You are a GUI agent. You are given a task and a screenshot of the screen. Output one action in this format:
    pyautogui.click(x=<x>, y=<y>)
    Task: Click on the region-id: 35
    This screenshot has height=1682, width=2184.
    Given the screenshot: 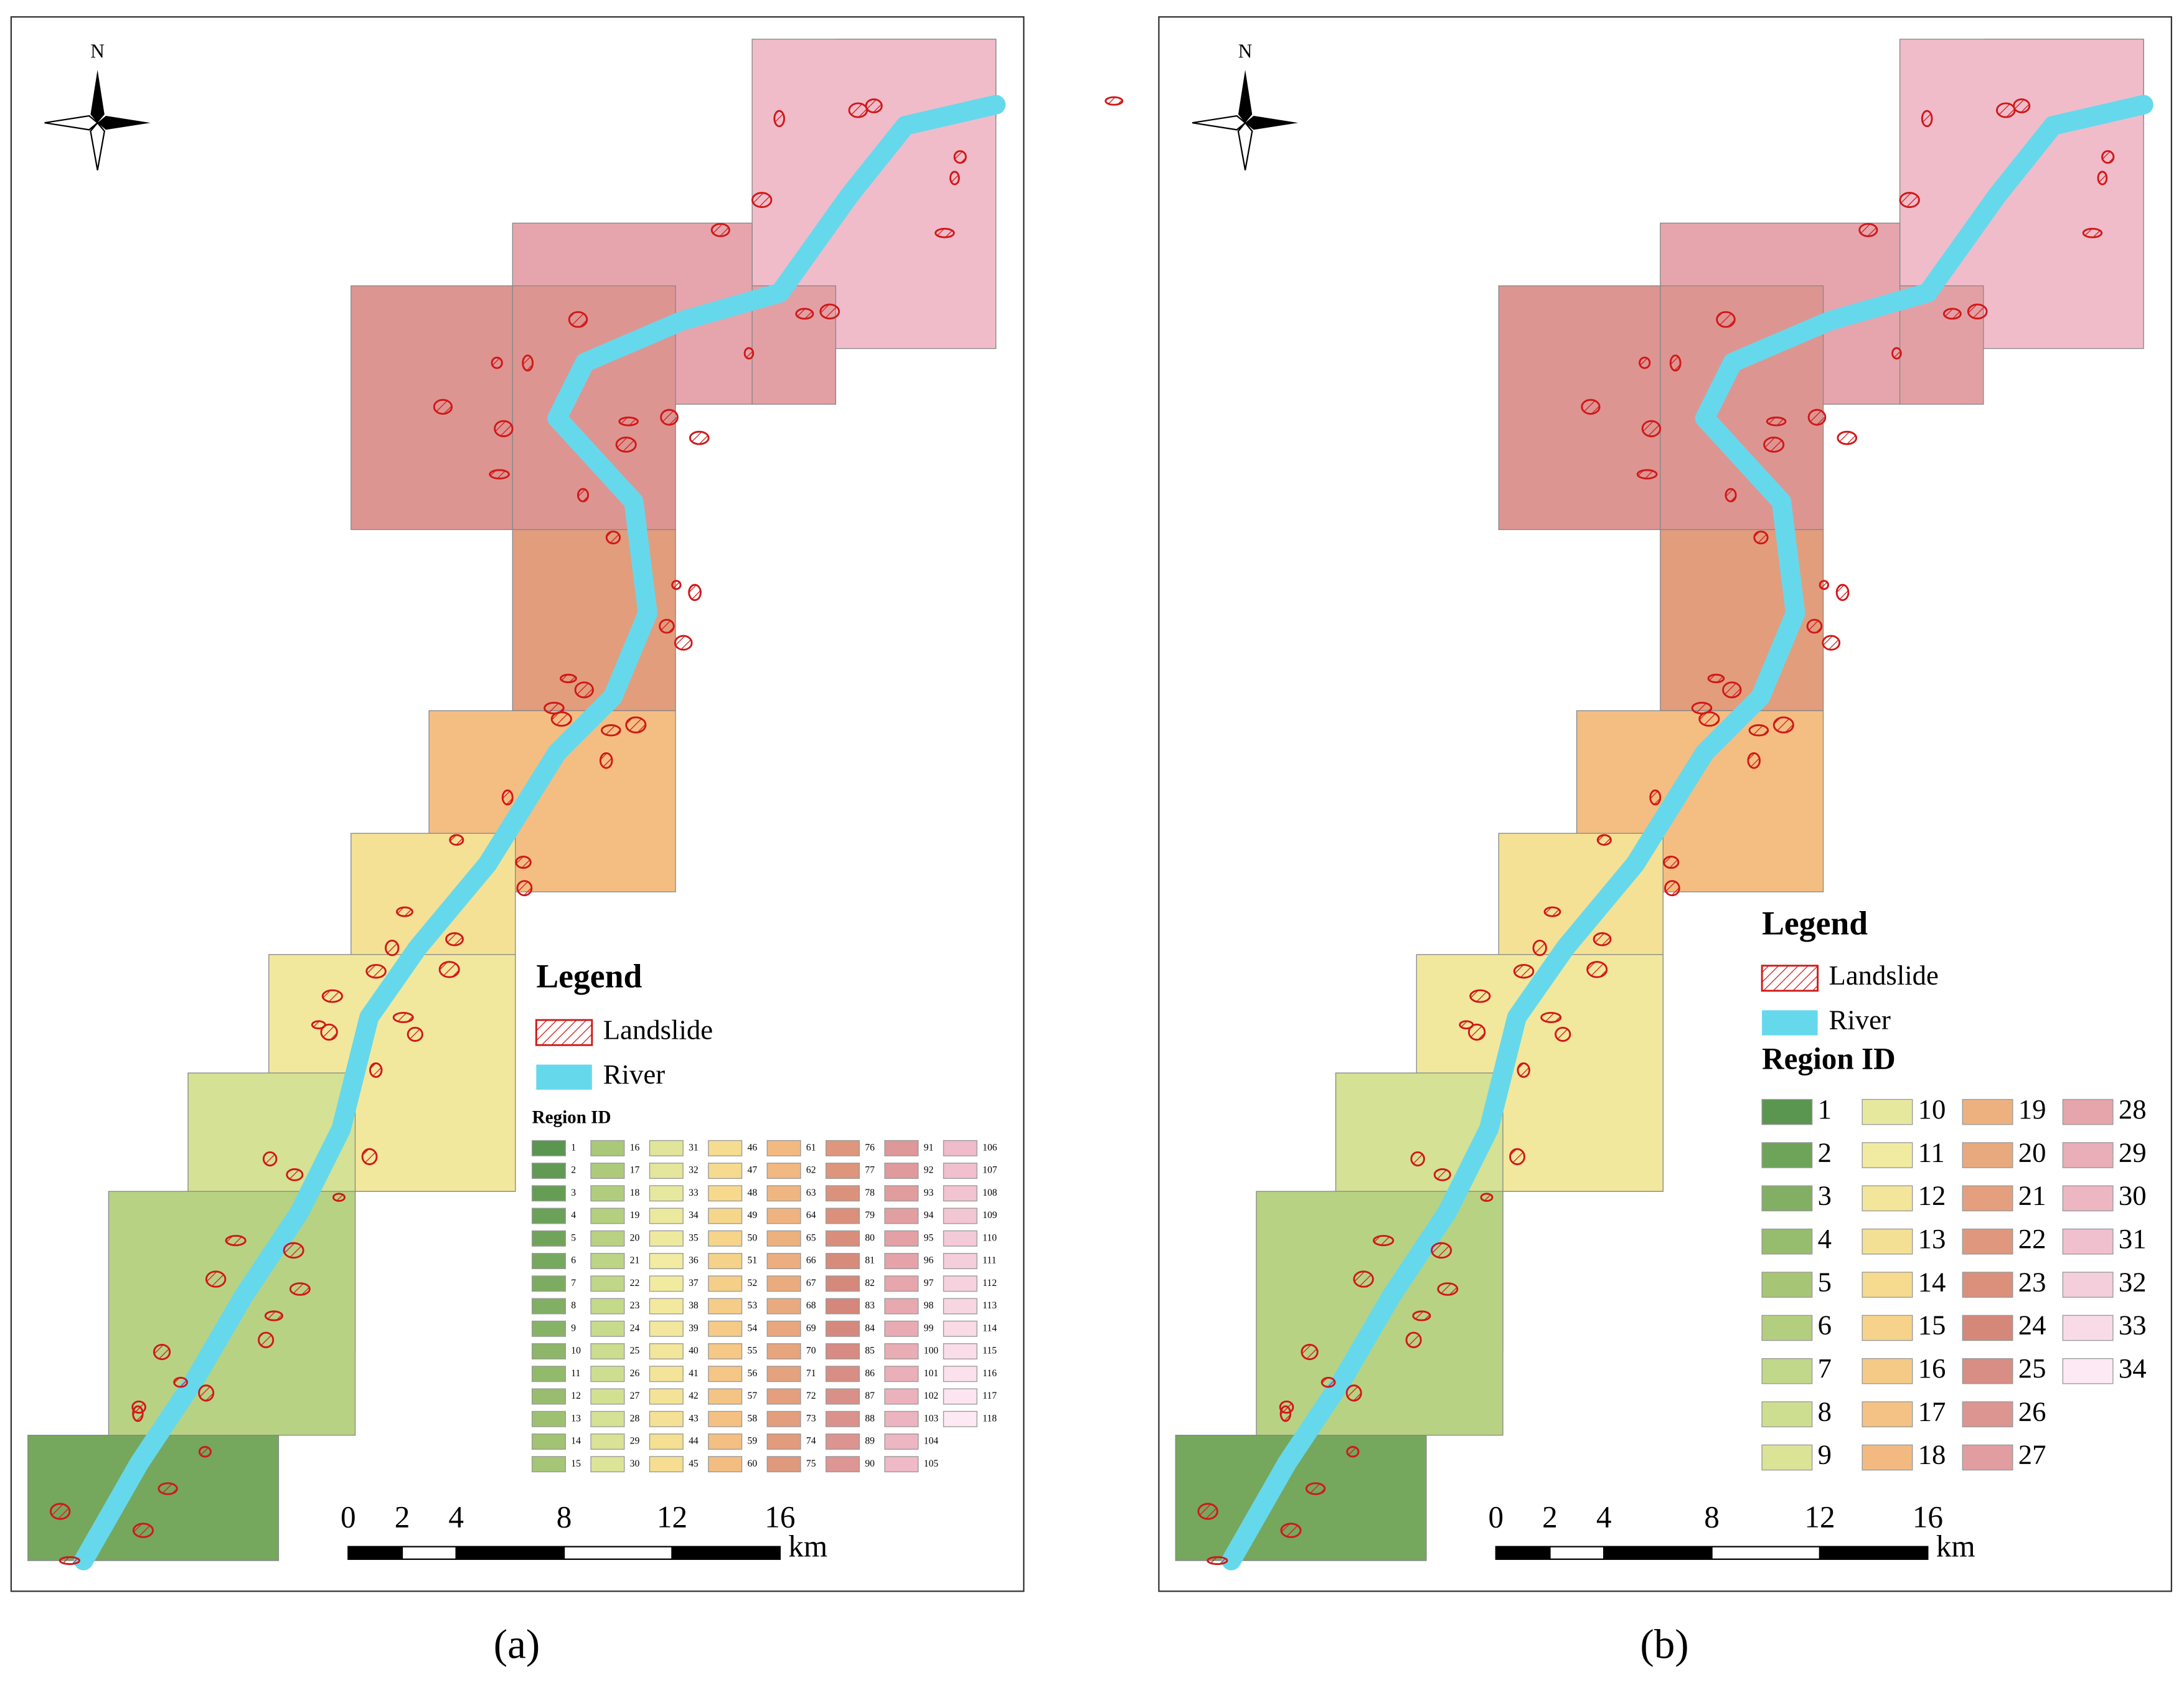 What is the action you would take?
    pyautogui.click(x=694, y=1237)
    